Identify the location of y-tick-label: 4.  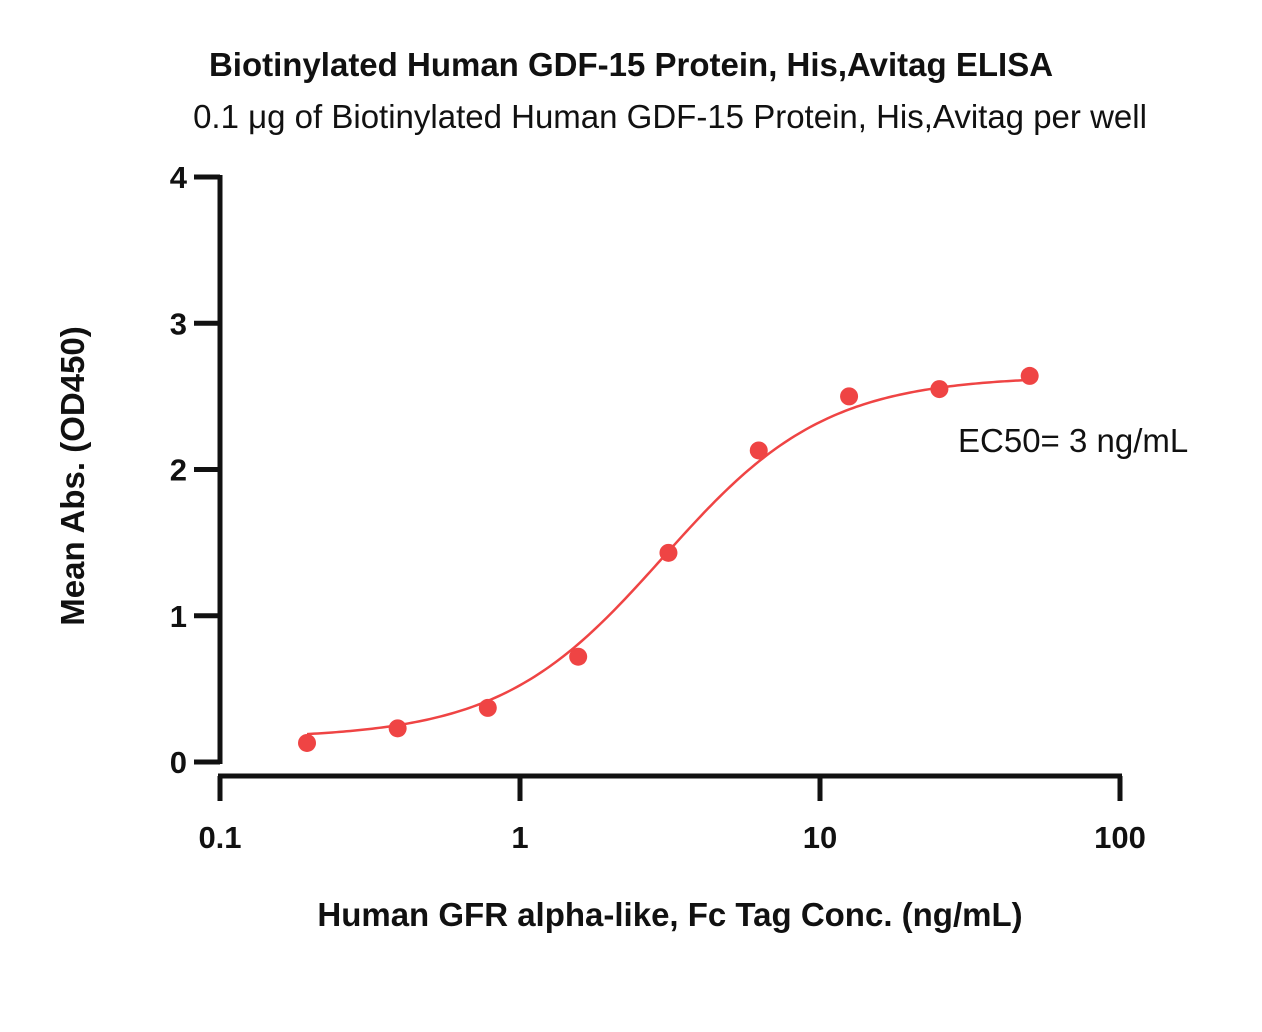
(179, 177).